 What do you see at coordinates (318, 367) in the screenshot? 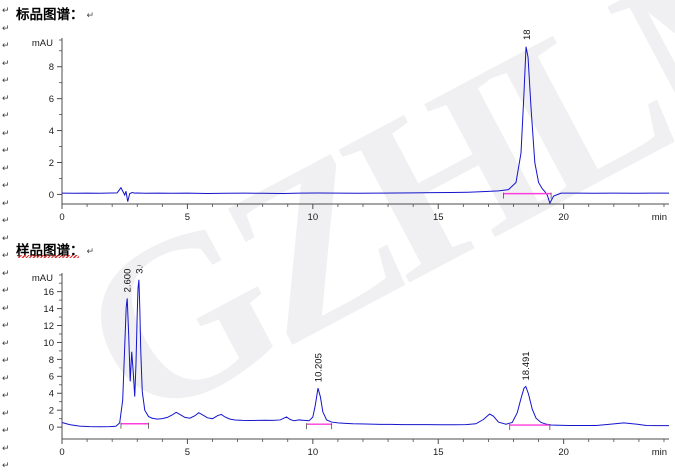
I see `peak-label: 10.205` at bounding box center [318, 367].